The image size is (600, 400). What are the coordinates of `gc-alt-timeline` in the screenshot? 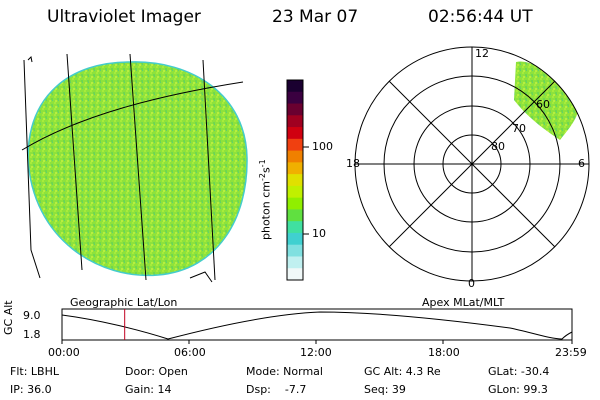 It's located at (317, 326).